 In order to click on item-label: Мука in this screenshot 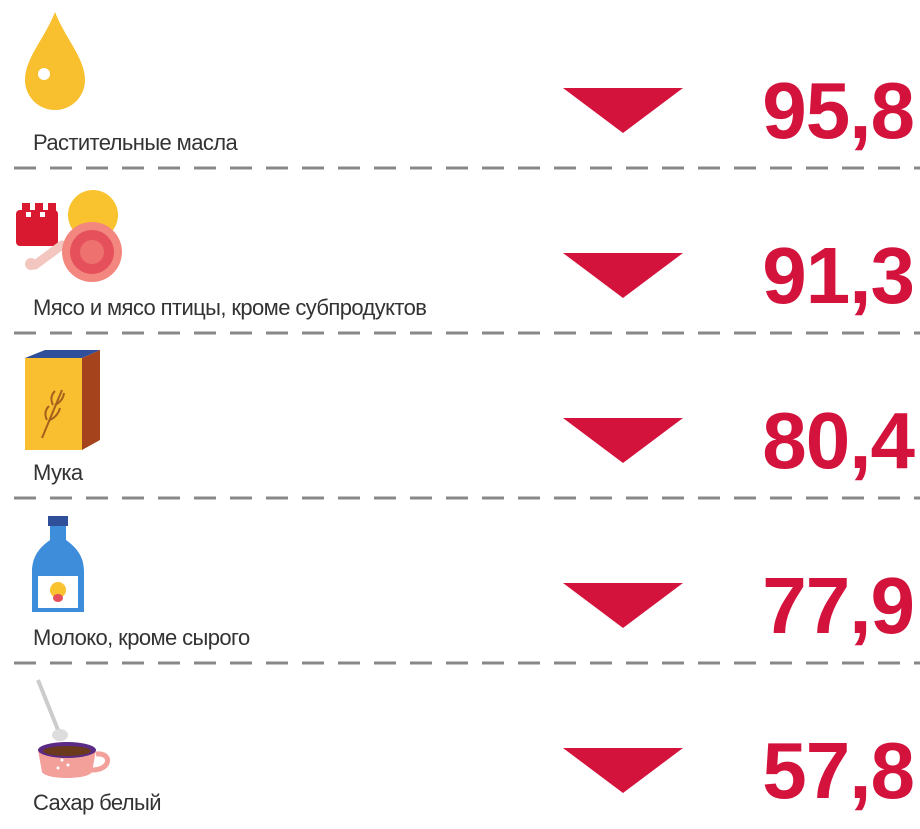, I will do `click(58, 472)`.